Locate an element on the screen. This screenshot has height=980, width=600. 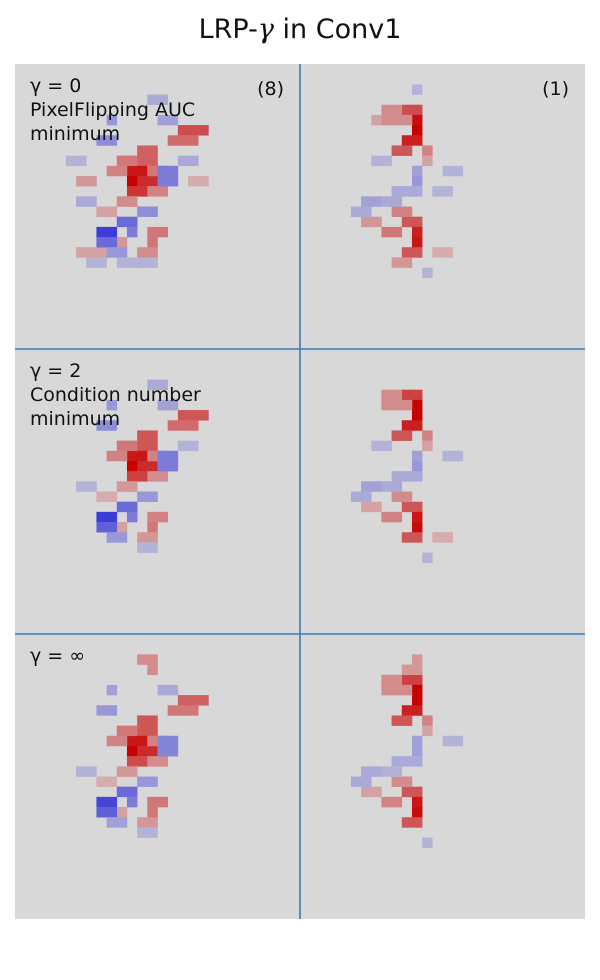
title-prefix: LRP- is located at coordinates (228, 29).